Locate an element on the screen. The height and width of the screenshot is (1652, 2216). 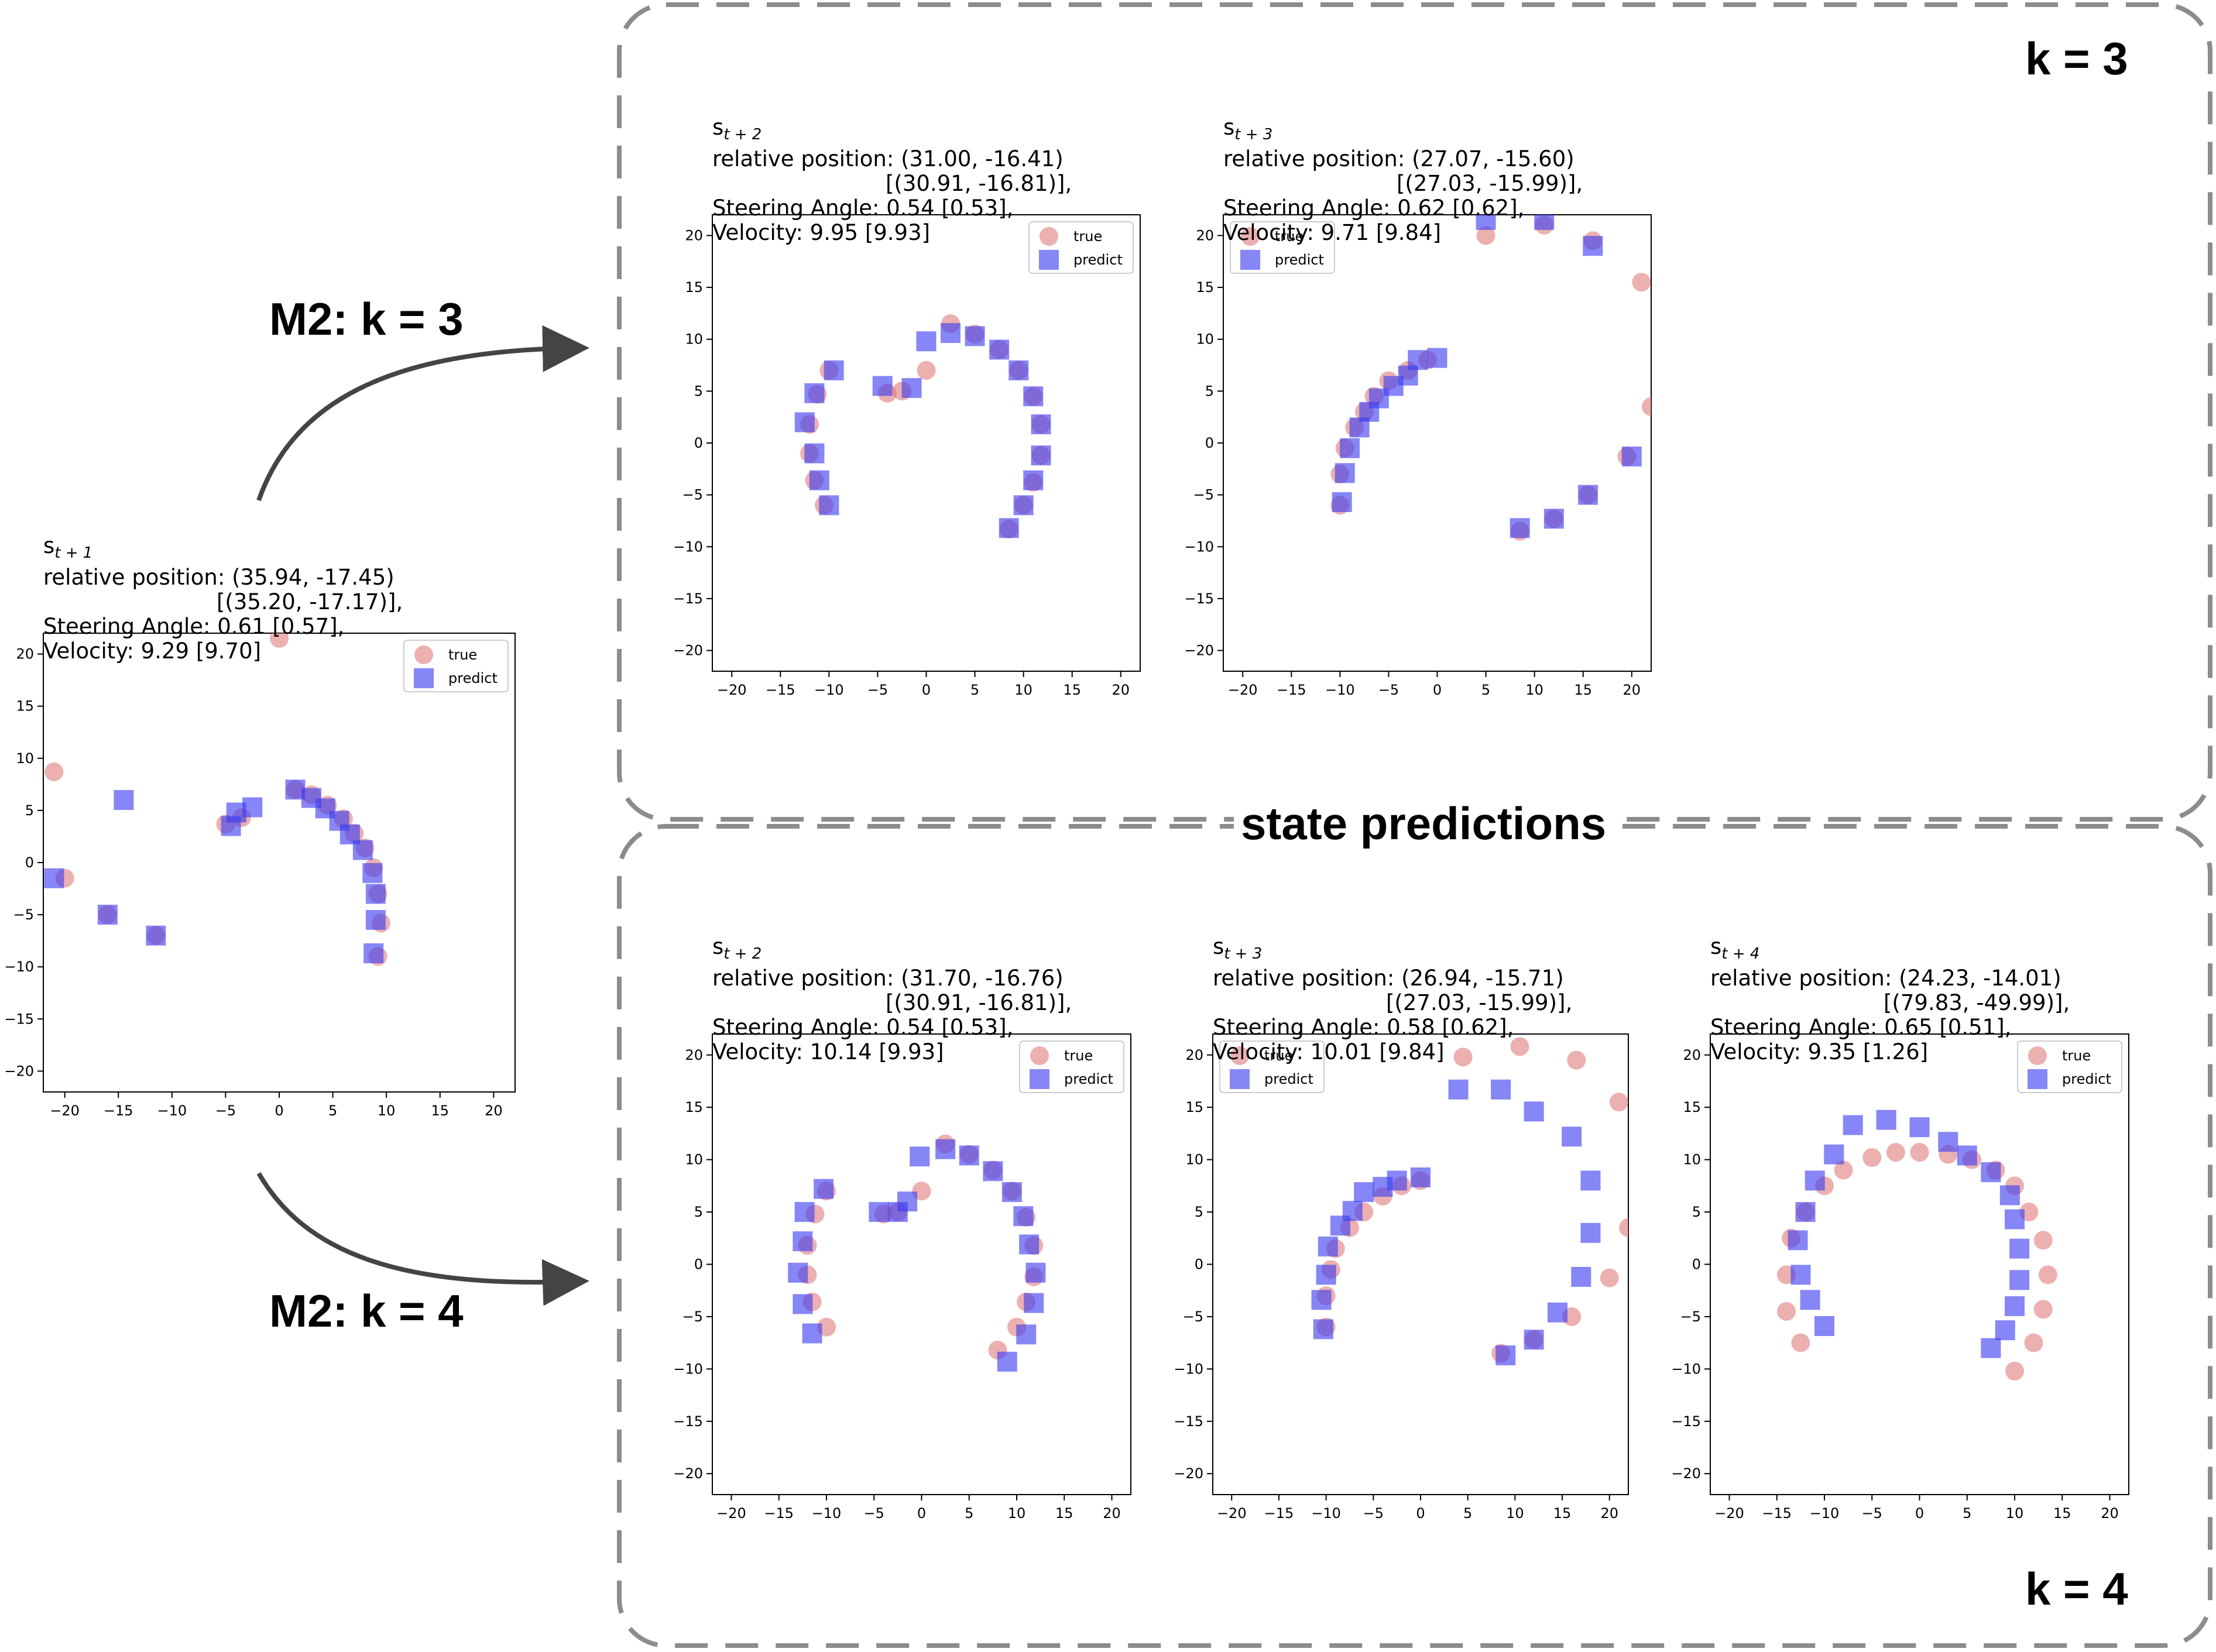
group-label-k4: k = 4 is located at coordinates (2076, 1589).